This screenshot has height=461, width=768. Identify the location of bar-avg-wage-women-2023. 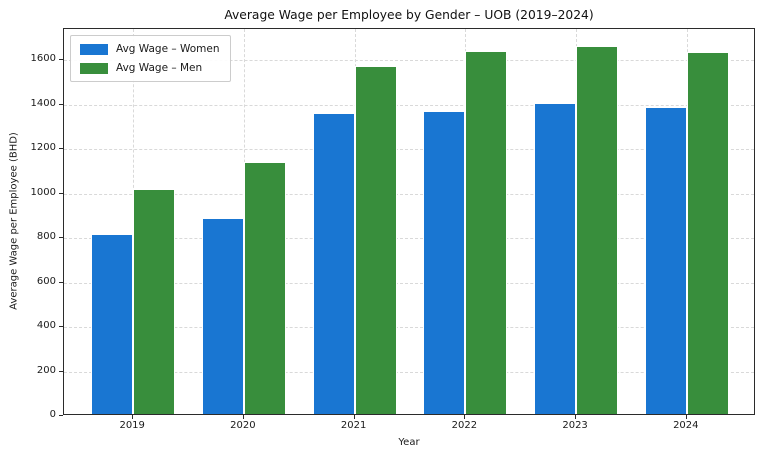
(555, 258).